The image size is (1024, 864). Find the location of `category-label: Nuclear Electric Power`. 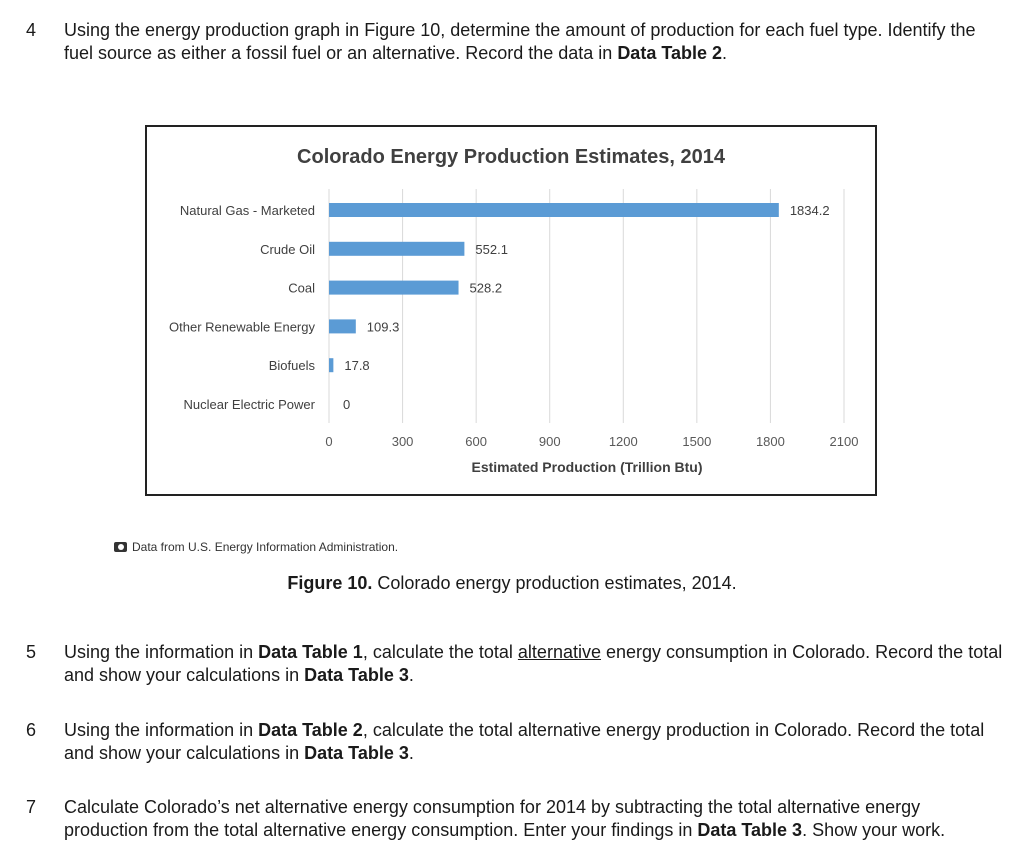

category-label: Nuclear Electric Power is located at coordinates (250, 404).